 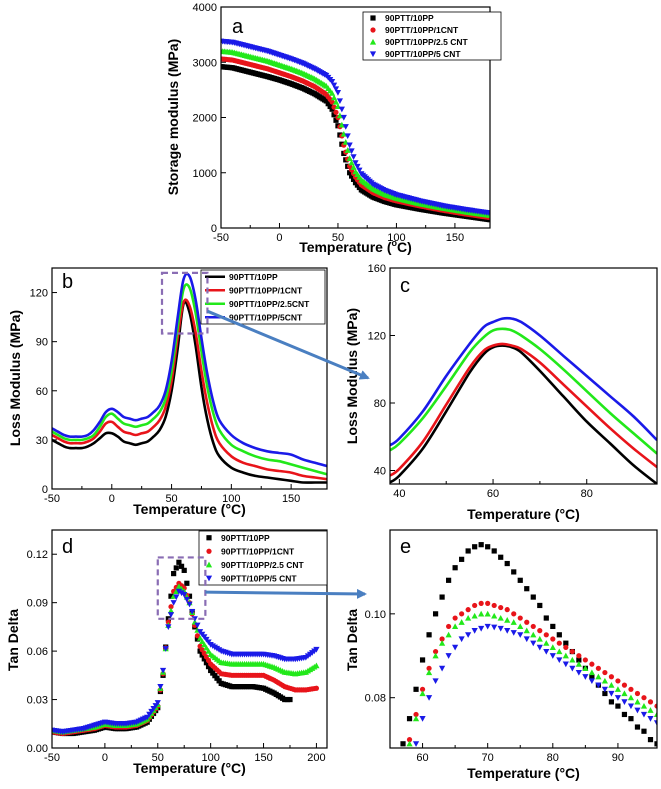 What do you see at coordinates (523, 773) in the screenshot?
I see `x-axis-label-e: Temperature (°C)` at bounding box center [523, 773].